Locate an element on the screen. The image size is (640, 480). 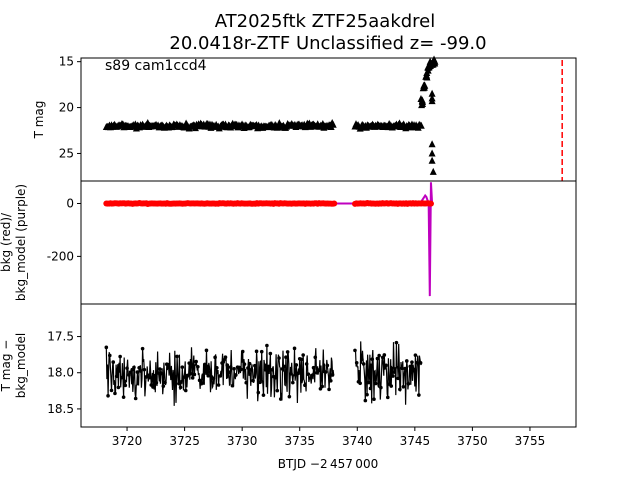
x-tick-label: 3745 is located at coordinates (415, 441).